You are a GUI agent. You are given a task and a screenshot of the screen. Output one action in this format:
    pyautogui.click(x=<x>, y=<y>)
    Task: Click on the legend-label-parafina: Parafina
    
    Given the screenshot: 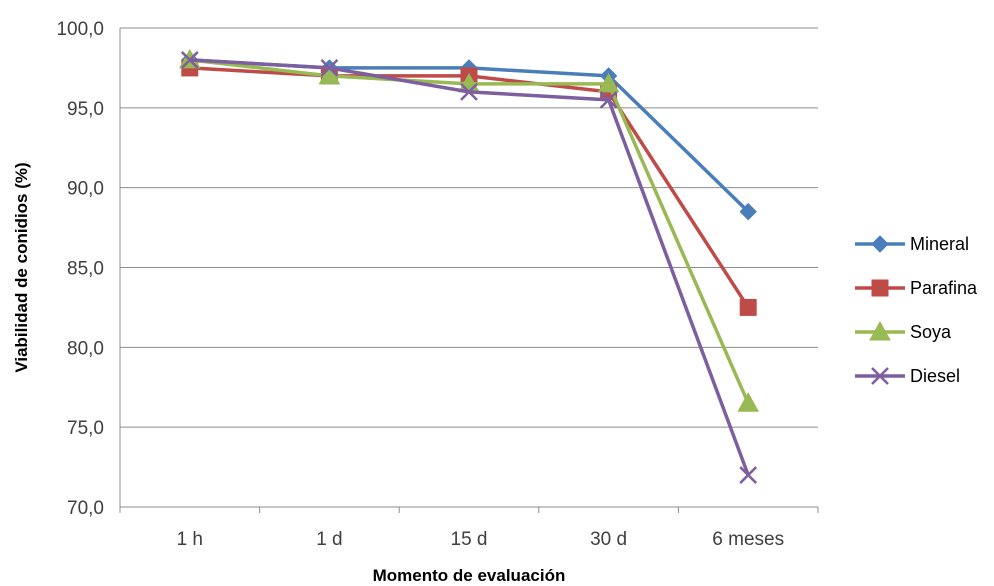 What is the action you would take?
    pyautogui.click(x=944, y=288)
    